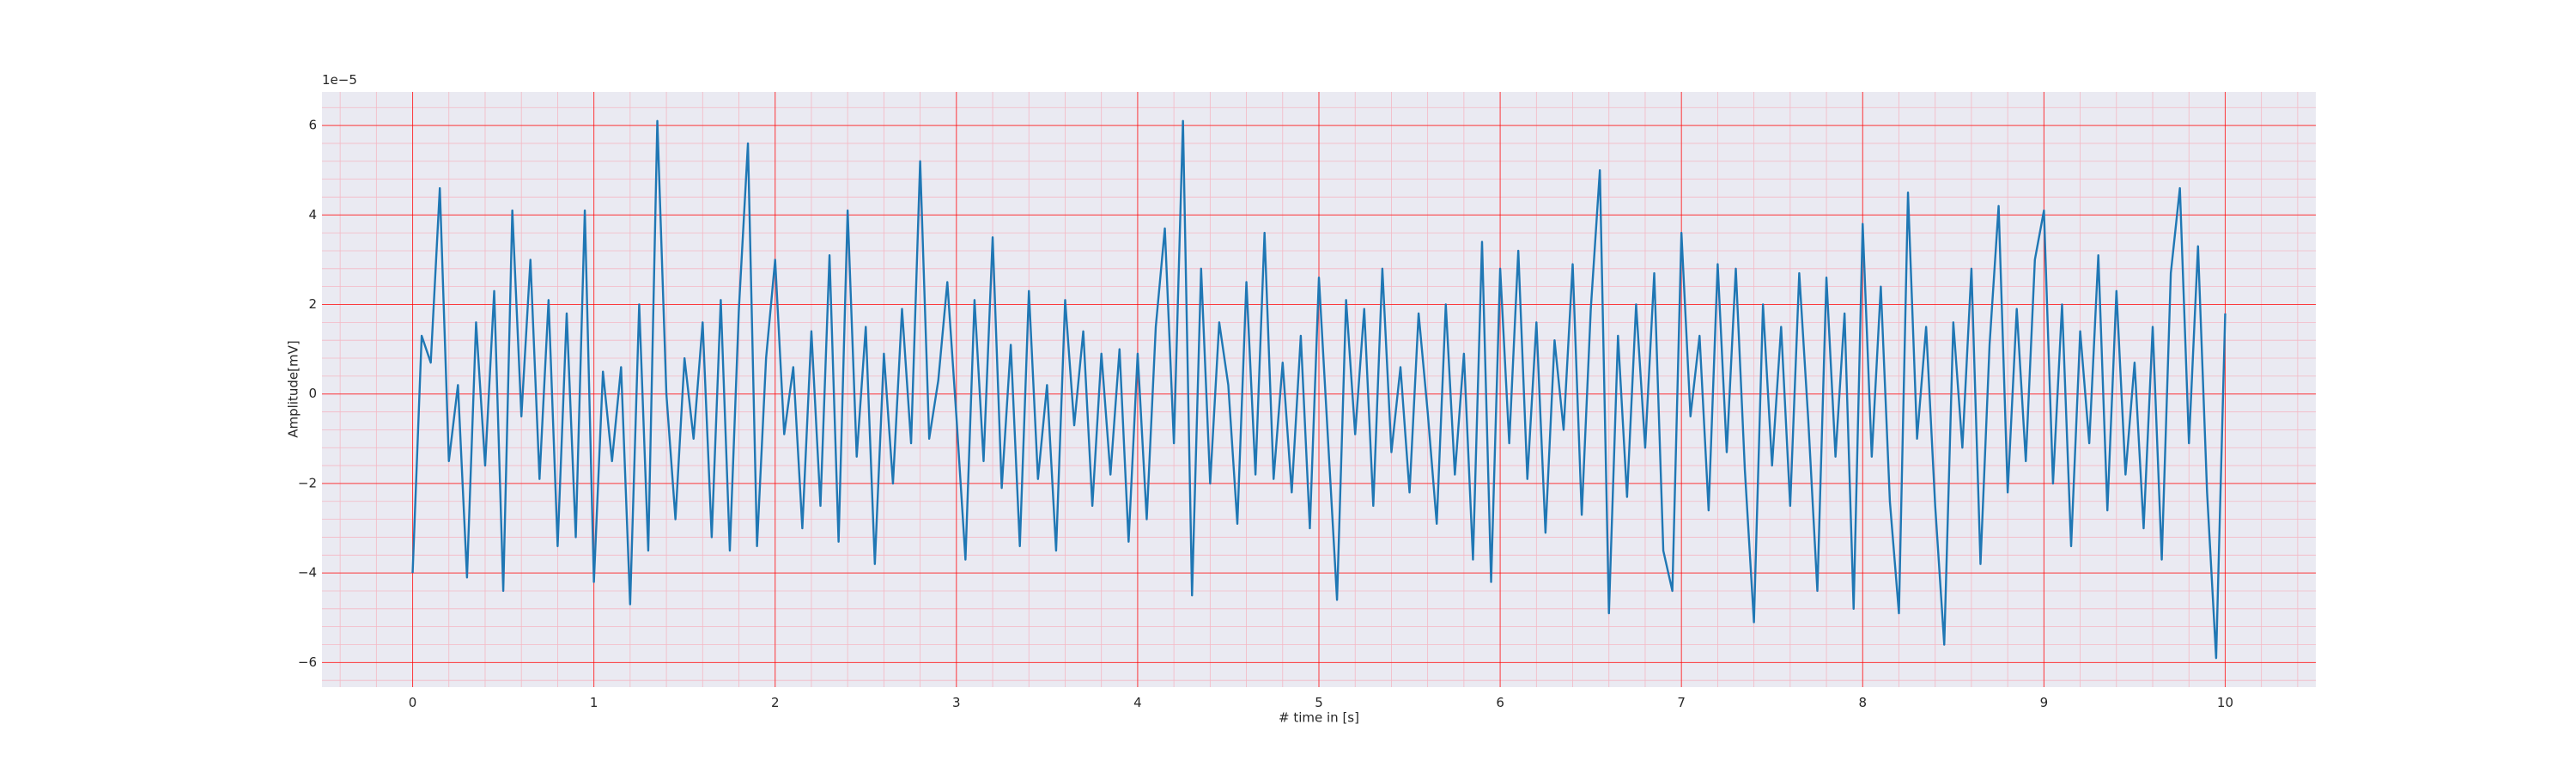  Describe the element at coordinates (312, 393) in the screenshot. I see `y-tick-label: 0` at that location.